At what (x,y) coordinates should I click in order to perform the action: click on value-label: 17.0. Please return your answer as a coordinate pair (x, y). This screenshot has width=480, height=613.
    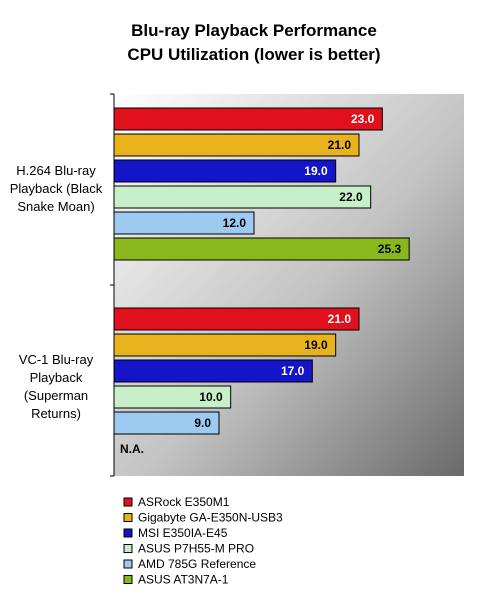
    Looking at the image, I should click on (293, 371).